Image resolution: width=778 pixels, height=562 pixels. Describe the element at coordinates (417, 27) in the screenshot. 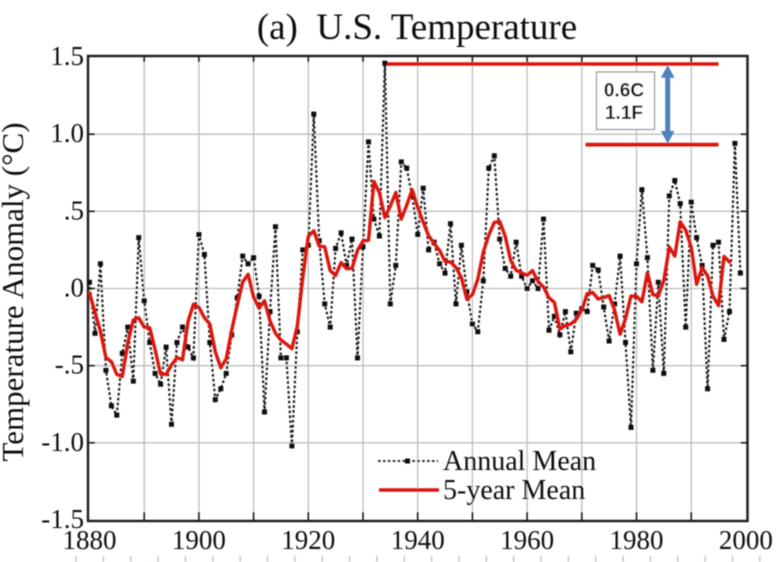

I see `svg-text: (a) U.S. Temperature` at that location.